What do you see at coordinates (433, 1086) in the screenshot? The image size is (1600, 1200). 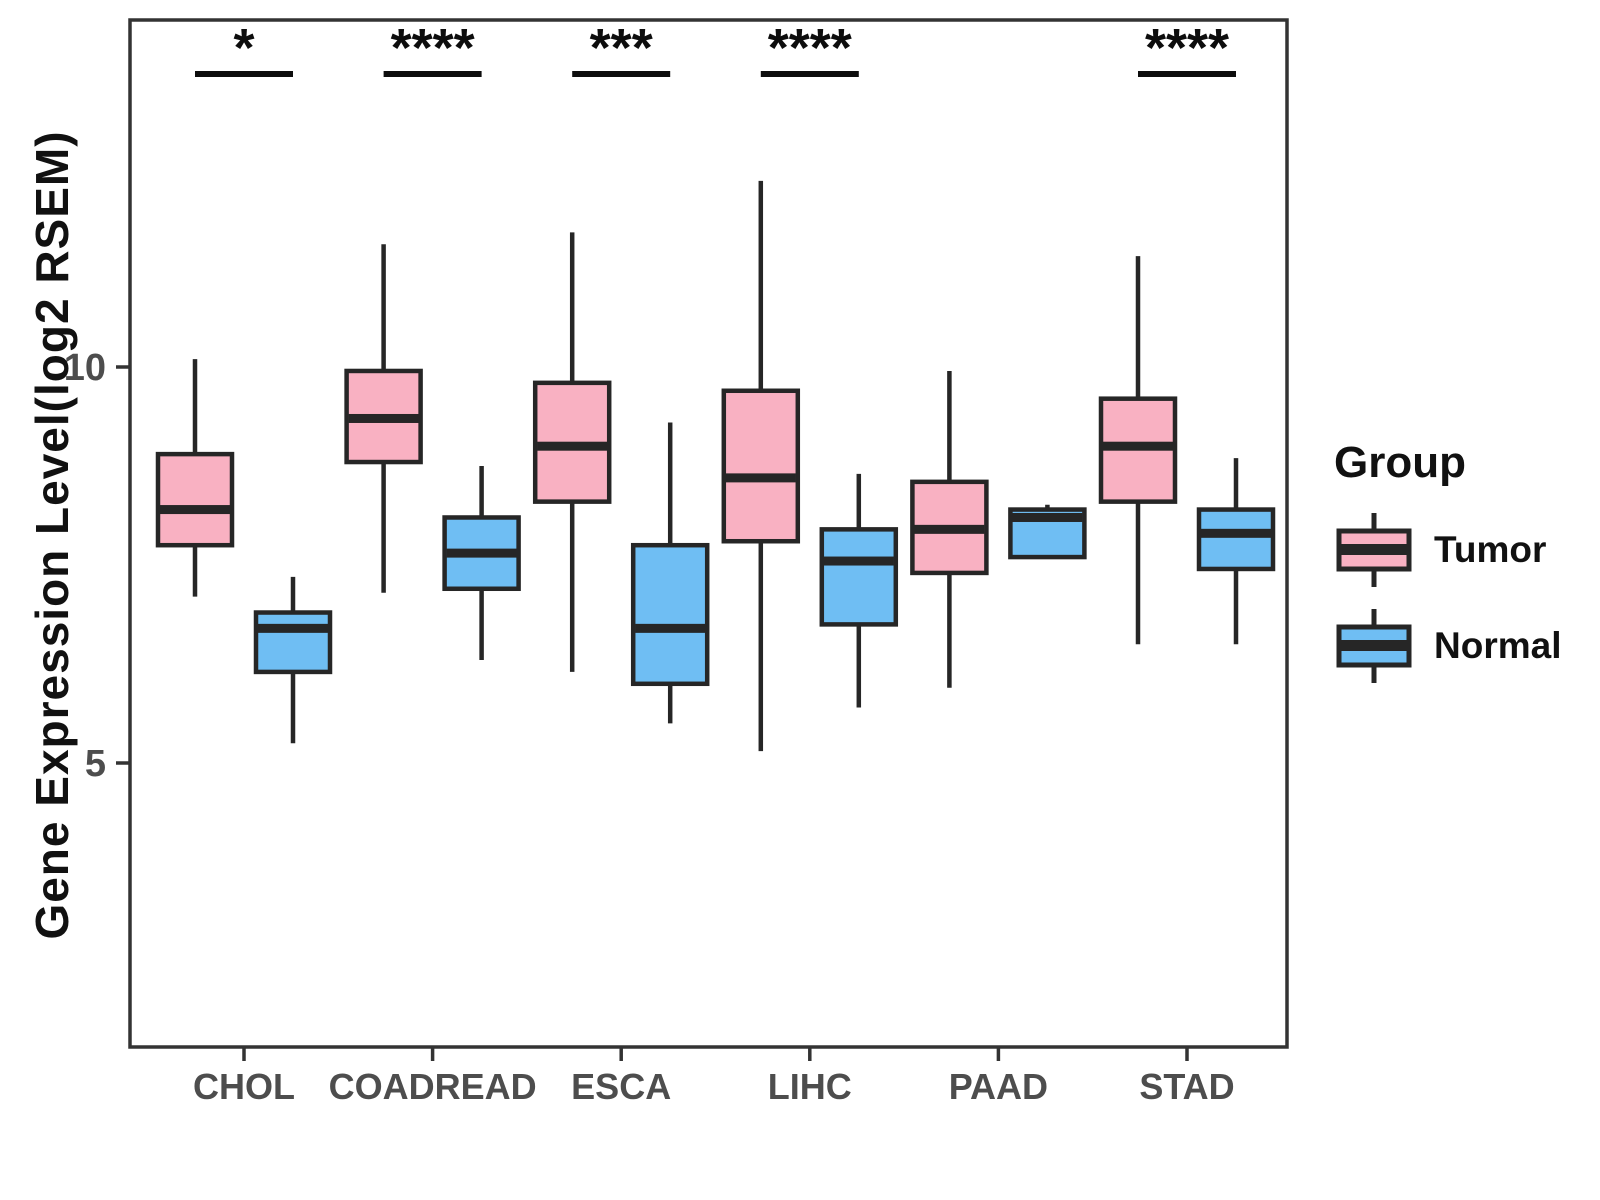 I see `x-tick-label-COADREAD: COADREAD` at bounding box center [433, 1086].